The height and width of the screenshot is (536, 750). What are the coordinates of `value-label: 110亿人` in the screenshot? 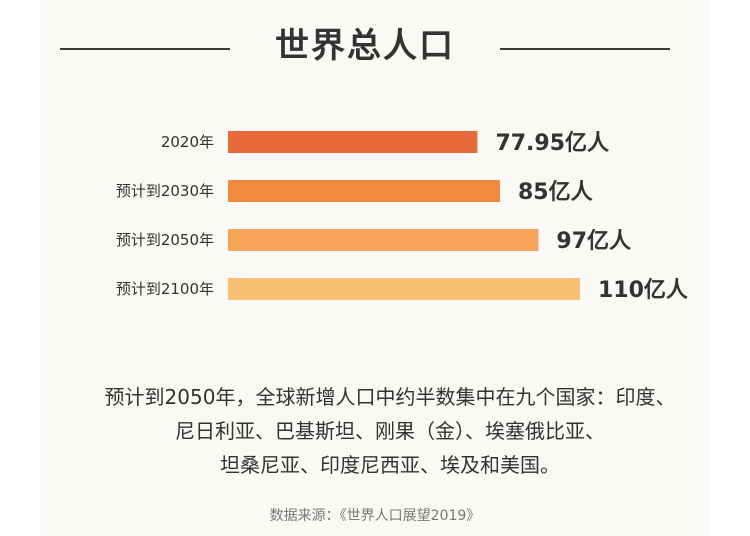 It's located at (643, 290).